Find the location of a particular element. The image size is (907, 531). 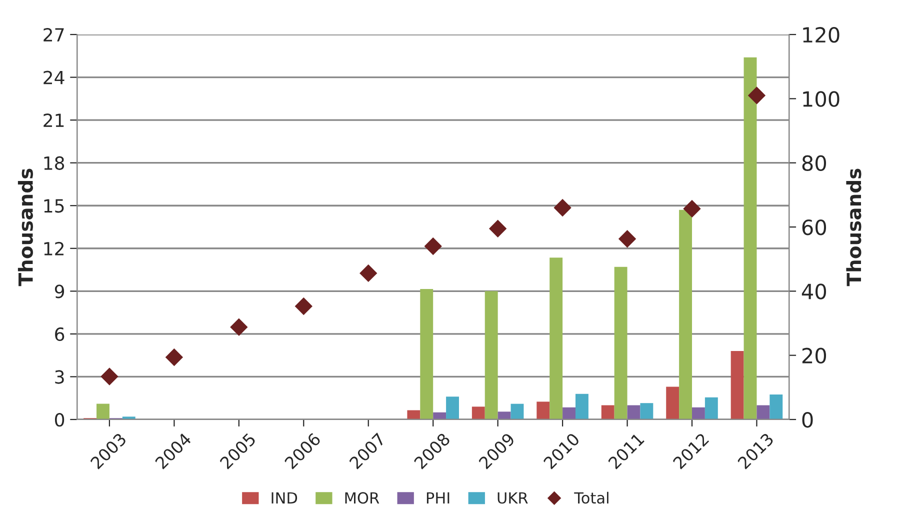

y2-axis-title: Thousands is located at coordinates (854, 227).